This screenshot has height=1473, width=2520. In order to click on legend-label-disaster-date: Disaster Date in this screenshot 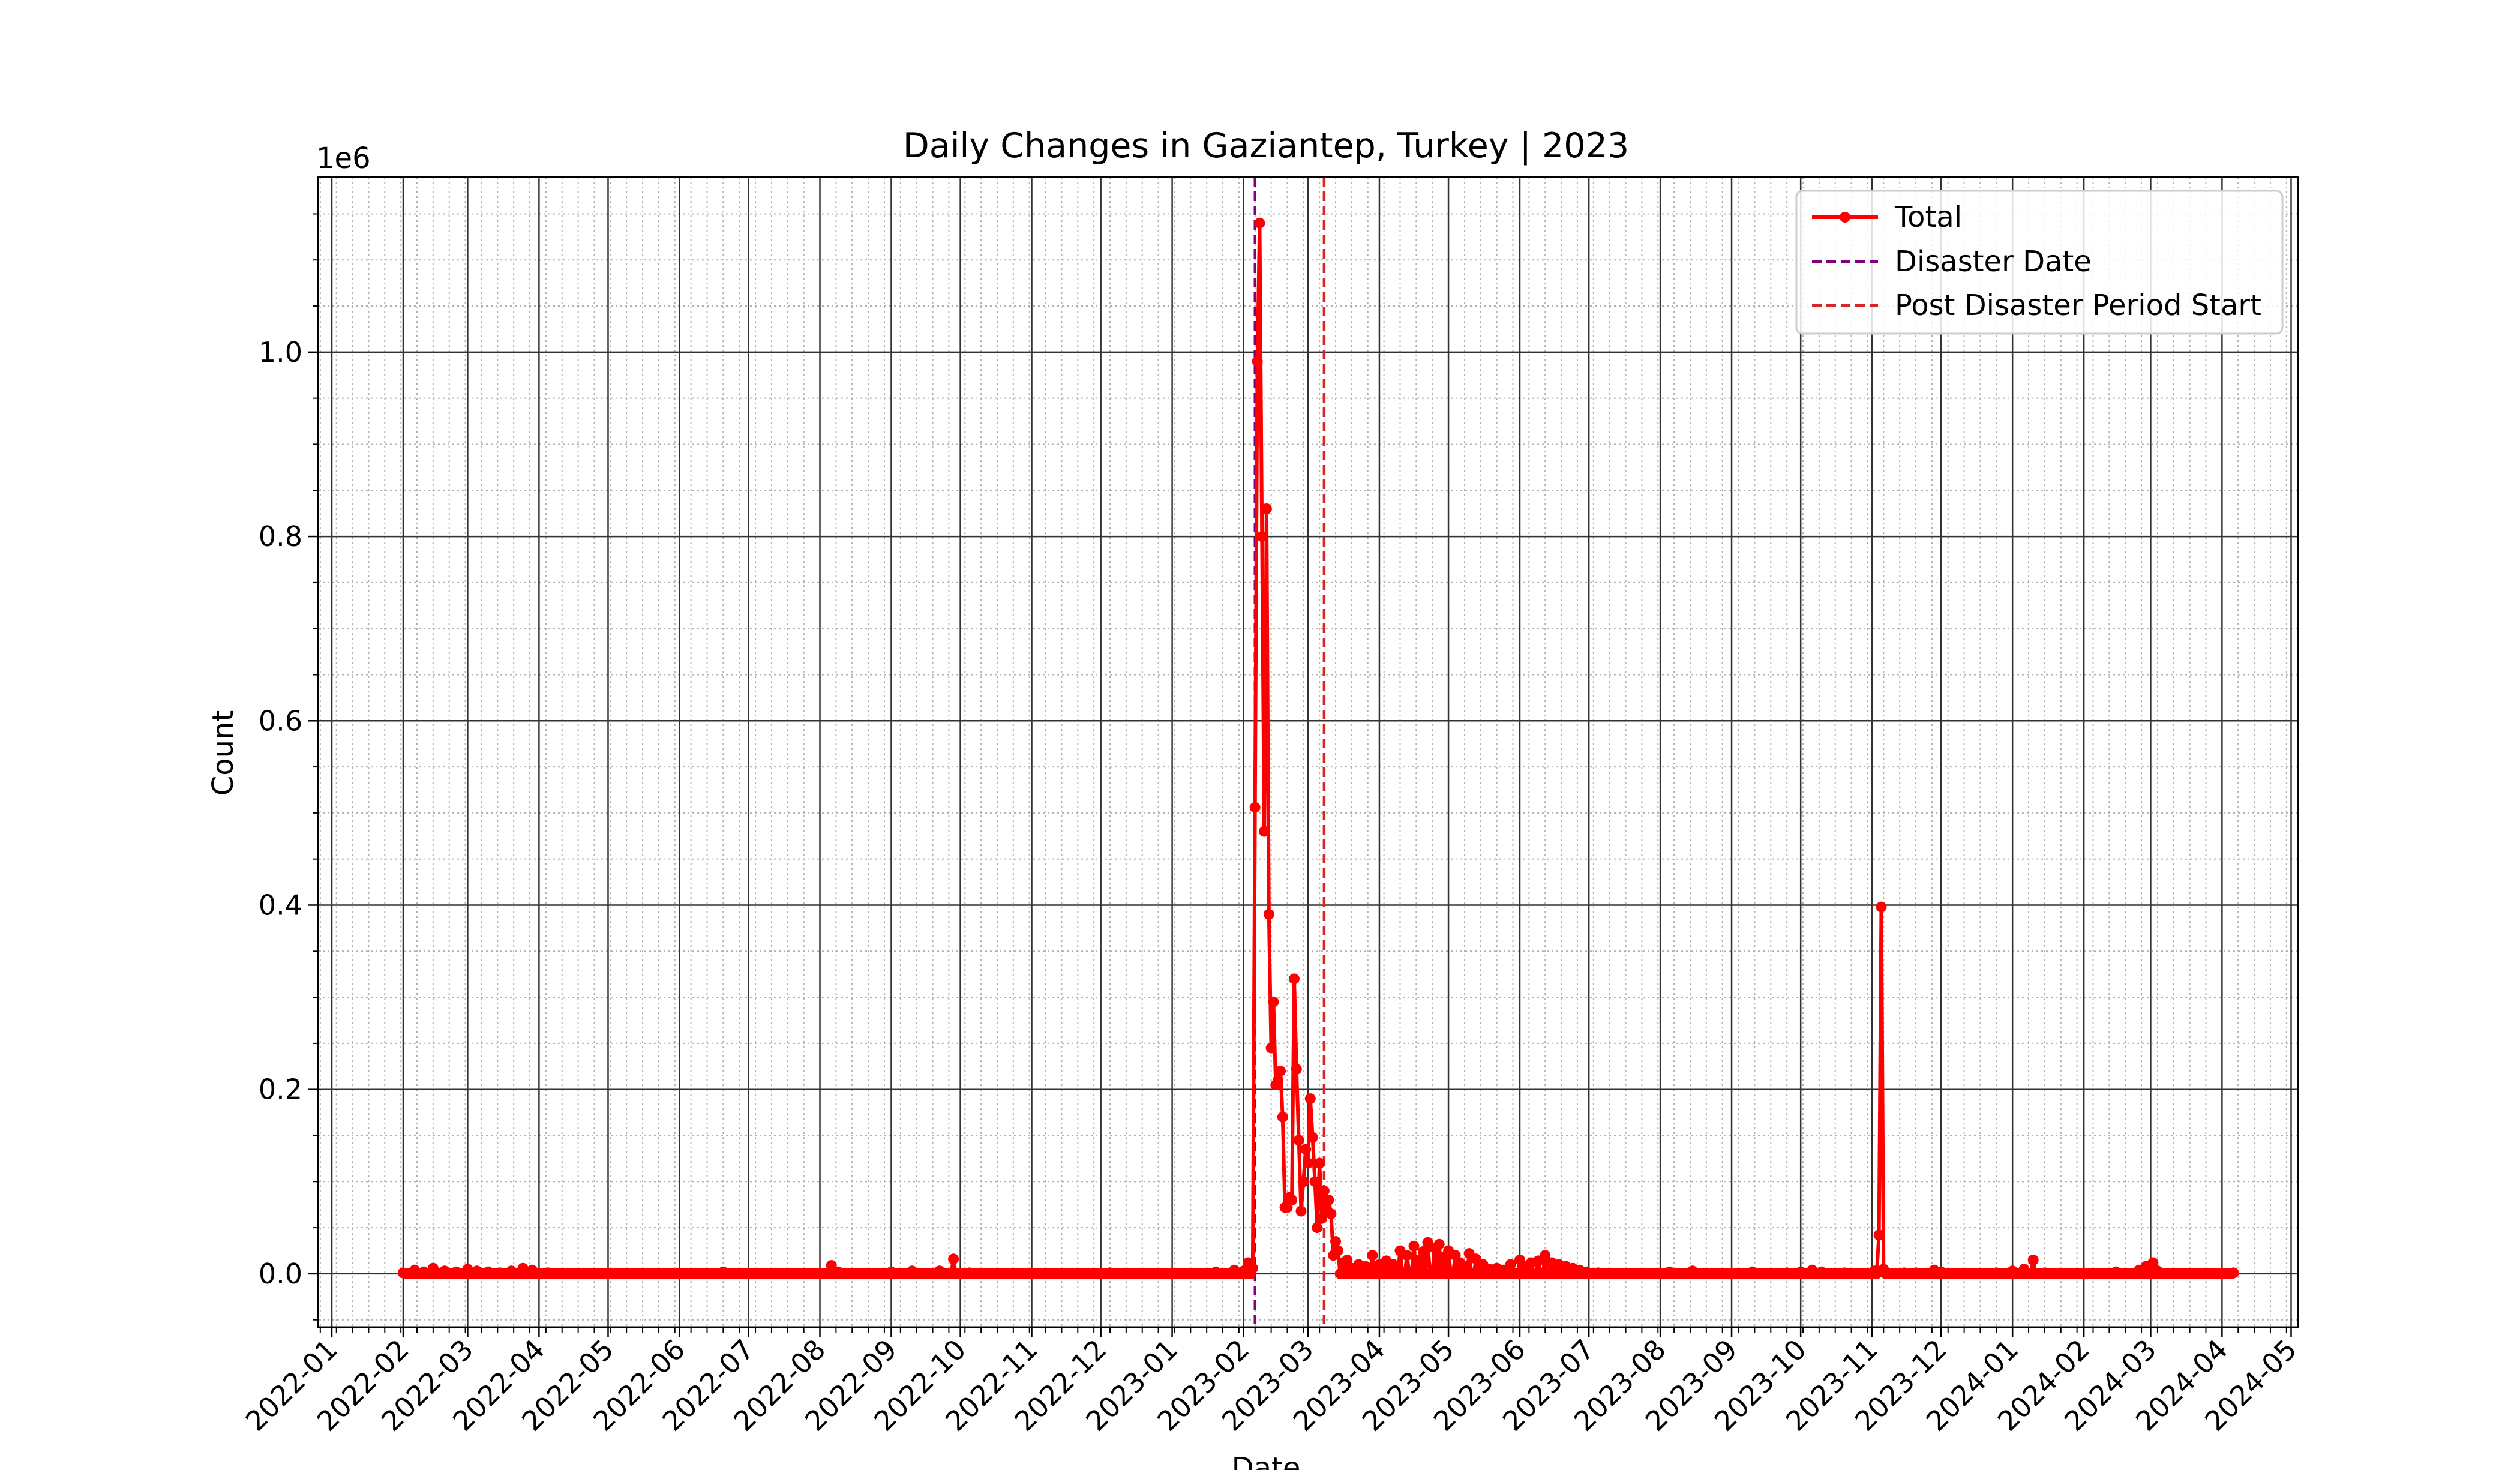, I will do `click(1993, 261)`.